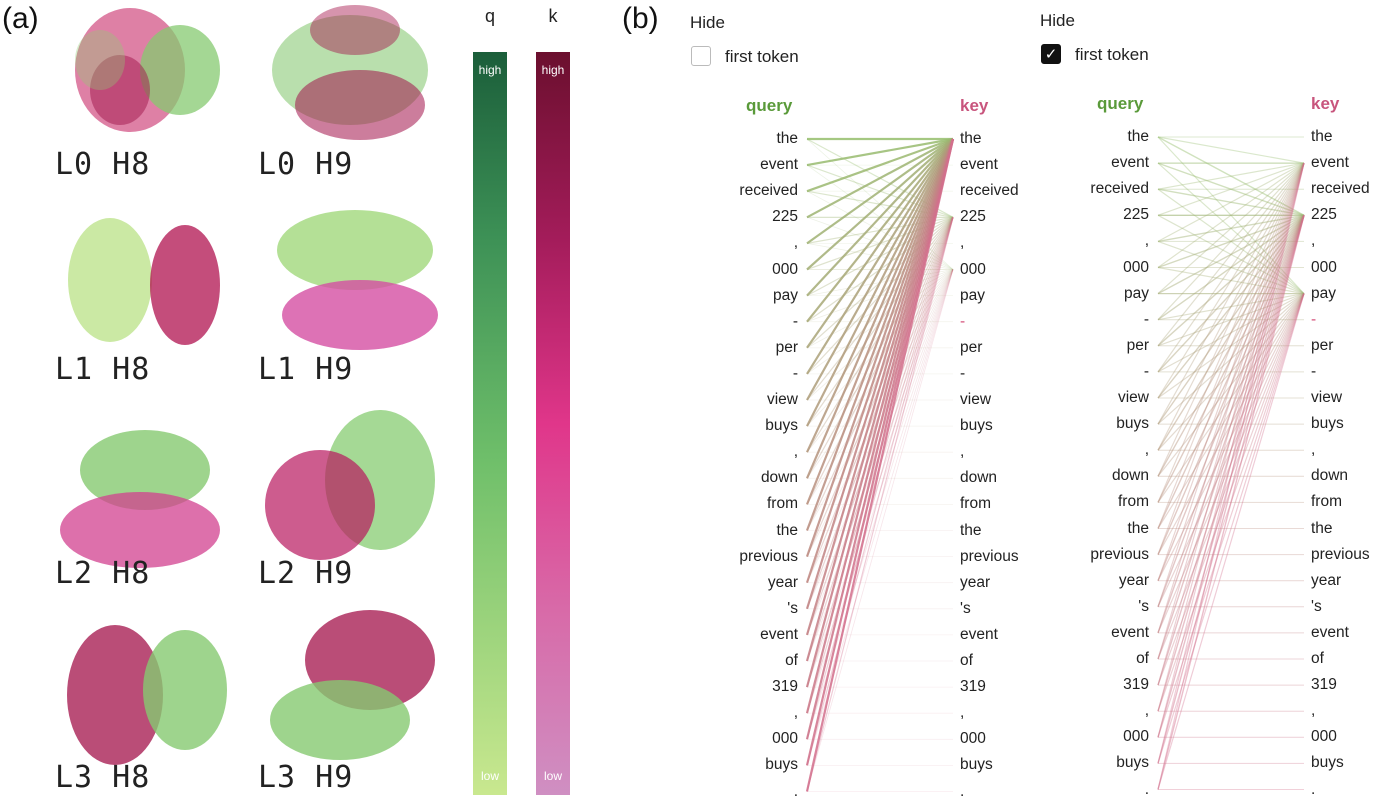  Describe the element at coordinates (785, 295) in the screenshot. I see `left-query-token: pay` at that location.